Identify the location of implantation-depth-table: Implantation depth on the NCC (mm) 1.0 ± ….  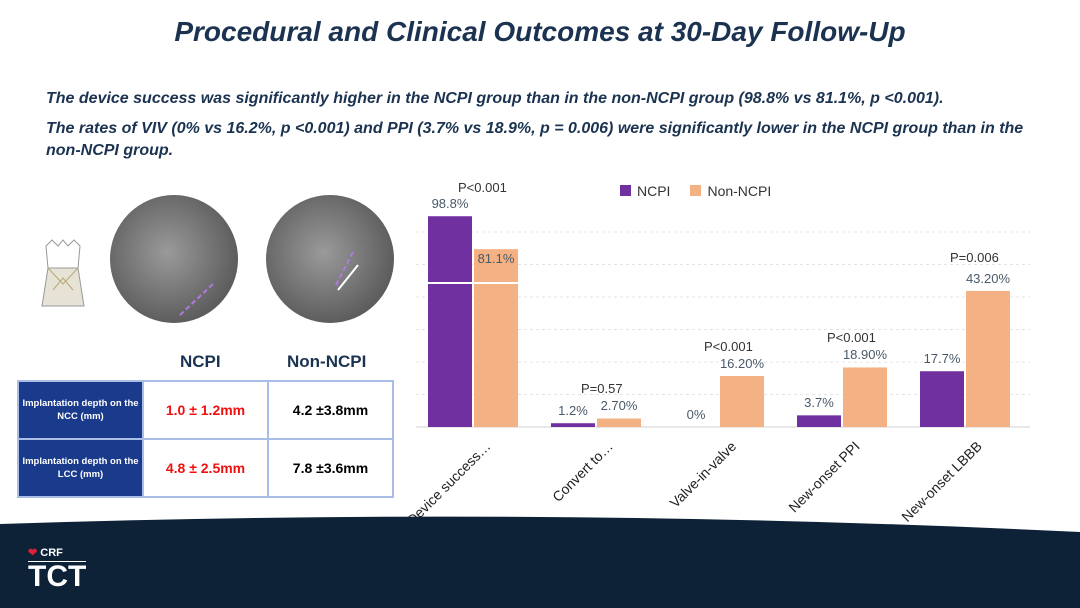
(205, 439).